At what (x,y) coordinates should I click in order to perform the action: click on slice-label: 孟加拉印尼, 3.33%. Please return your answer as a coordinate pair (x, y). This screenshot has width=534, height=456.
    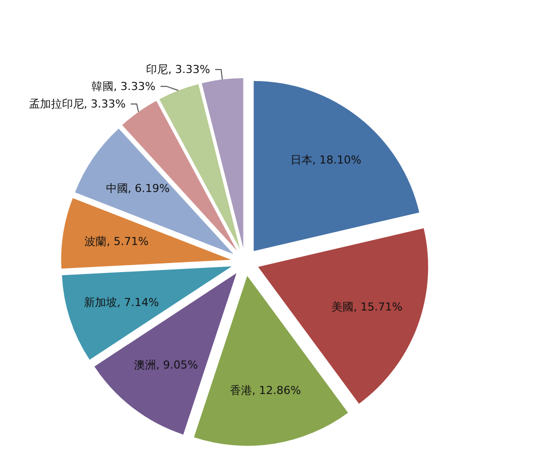
    Looking at the image, I should click on (77, 103).